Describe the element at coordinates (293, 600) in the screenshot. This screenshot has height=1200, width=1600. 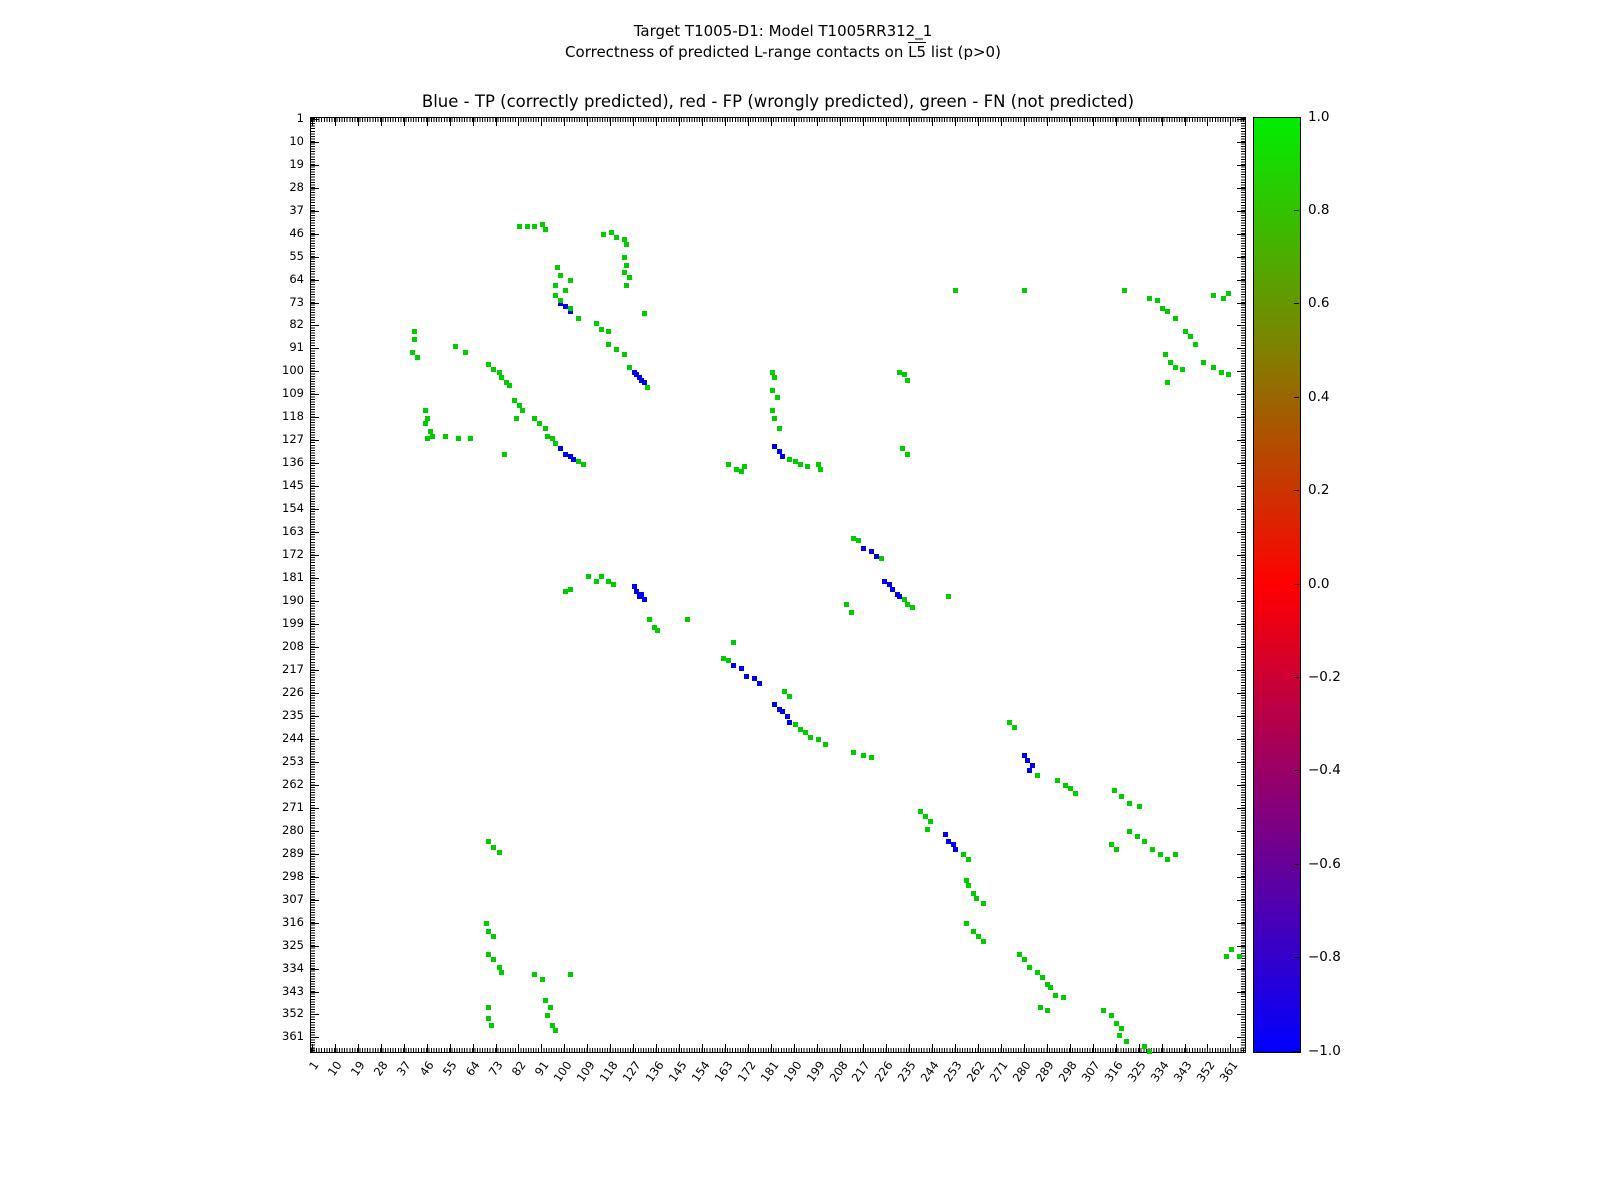
I see `y-tick-label: 190` at that location.